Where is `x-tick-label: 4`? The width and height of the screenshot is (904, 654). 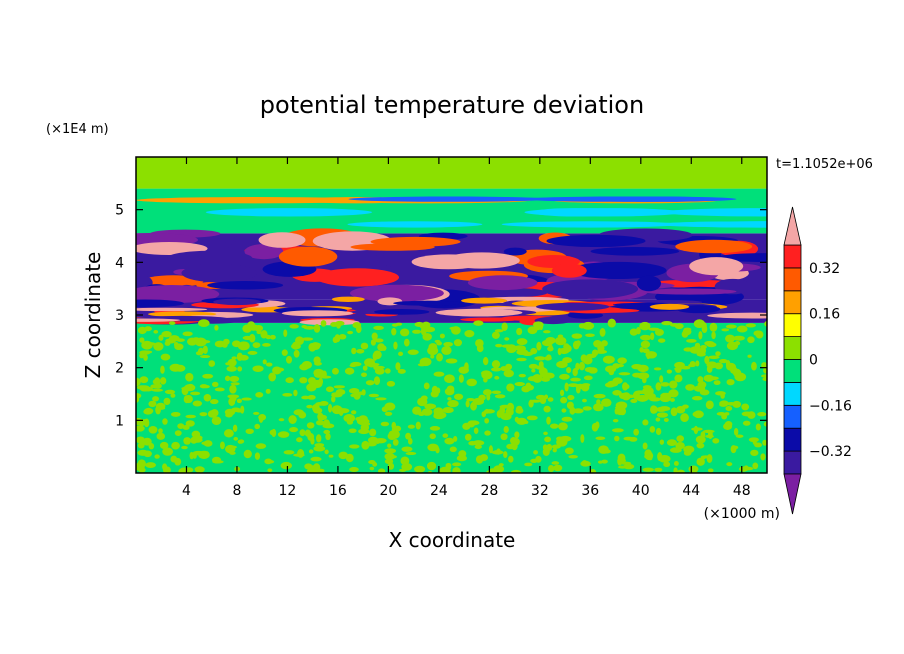 x-tick-label: 4 is located at coordinates (186, 491).